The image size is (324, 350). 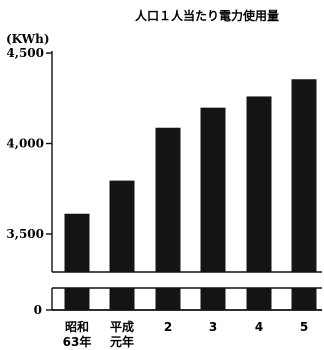 I want to click on y-zero-label: 0, so click(x=38, y=310).